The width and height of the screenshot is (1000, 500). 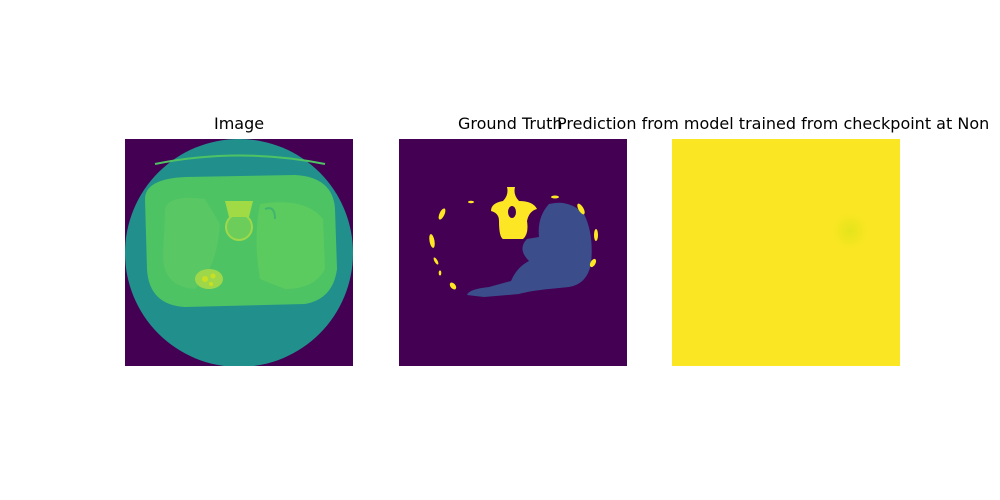 I want to click on prediction-panel, so click(x=786, y=252).